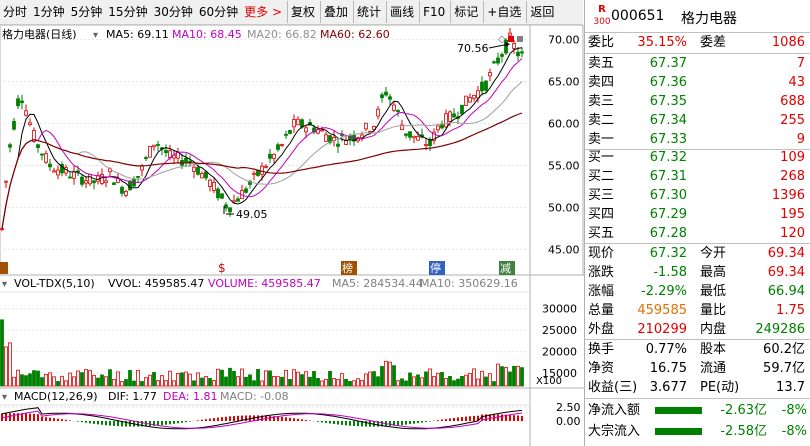 This screenshot has height=446, width=810. I want to click on event-marker-left, so click(4, 268).